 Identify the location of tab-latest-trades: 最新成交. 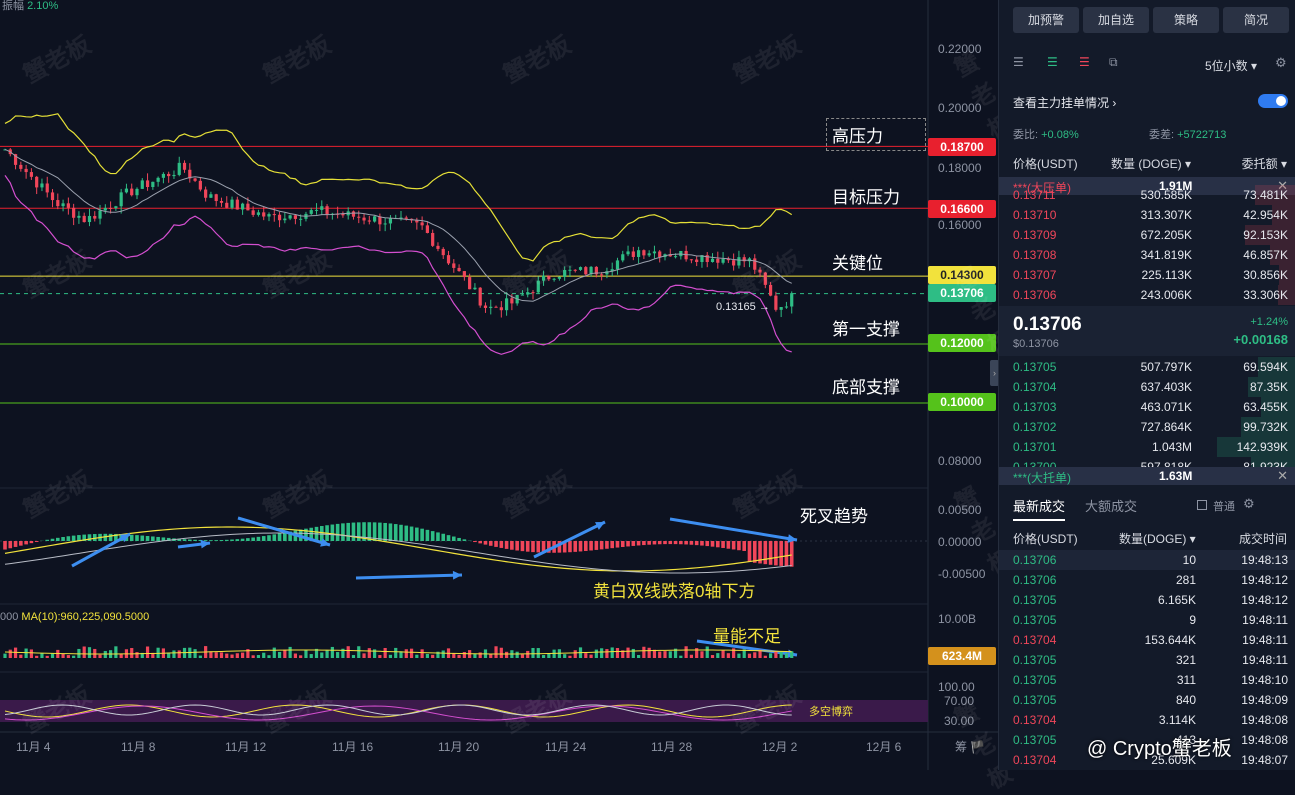
(1039, 508).